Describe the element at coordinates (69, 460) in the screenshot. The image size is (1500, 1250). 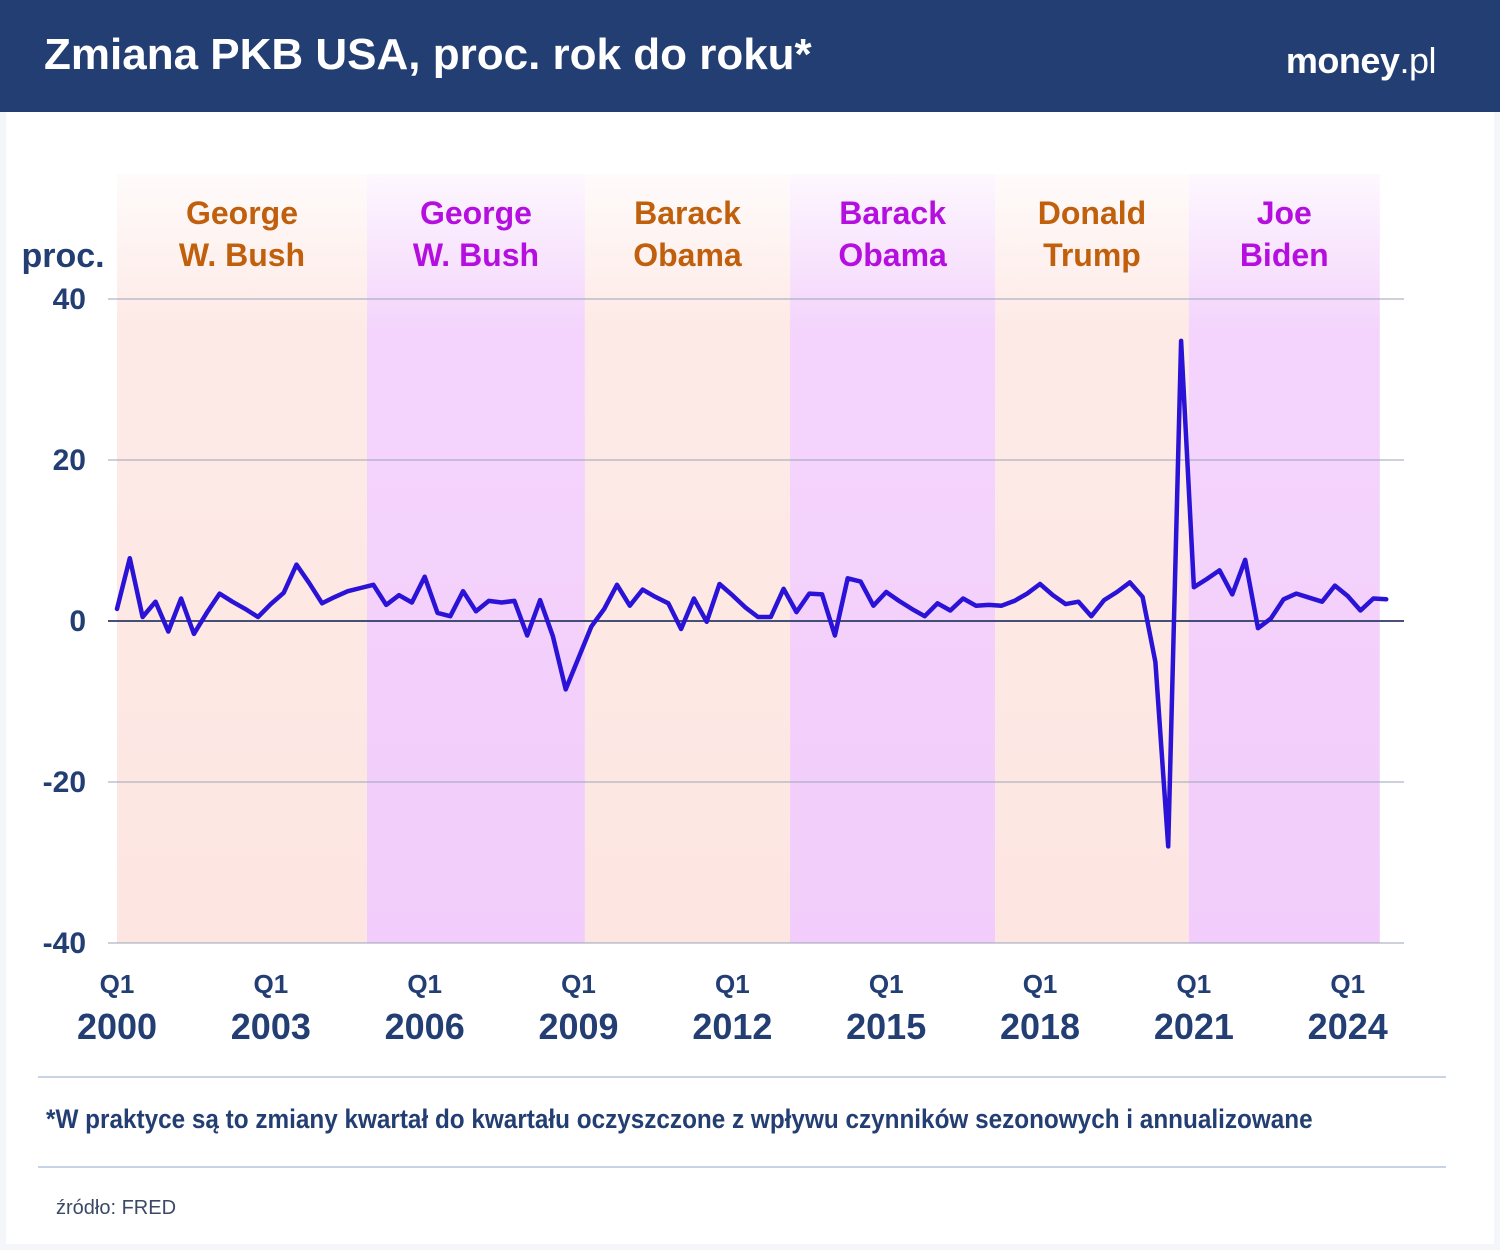
I see `y-tick-label: 20` at that location.